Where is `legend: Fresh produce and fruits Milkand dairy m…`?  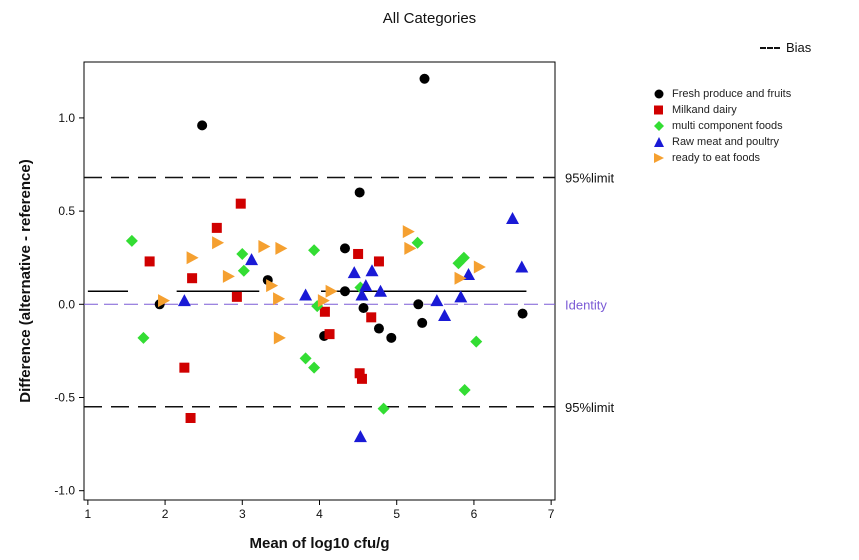
legend: Fresh produce and fruits Milkand dairy m… is located at coordinates (721, 126).